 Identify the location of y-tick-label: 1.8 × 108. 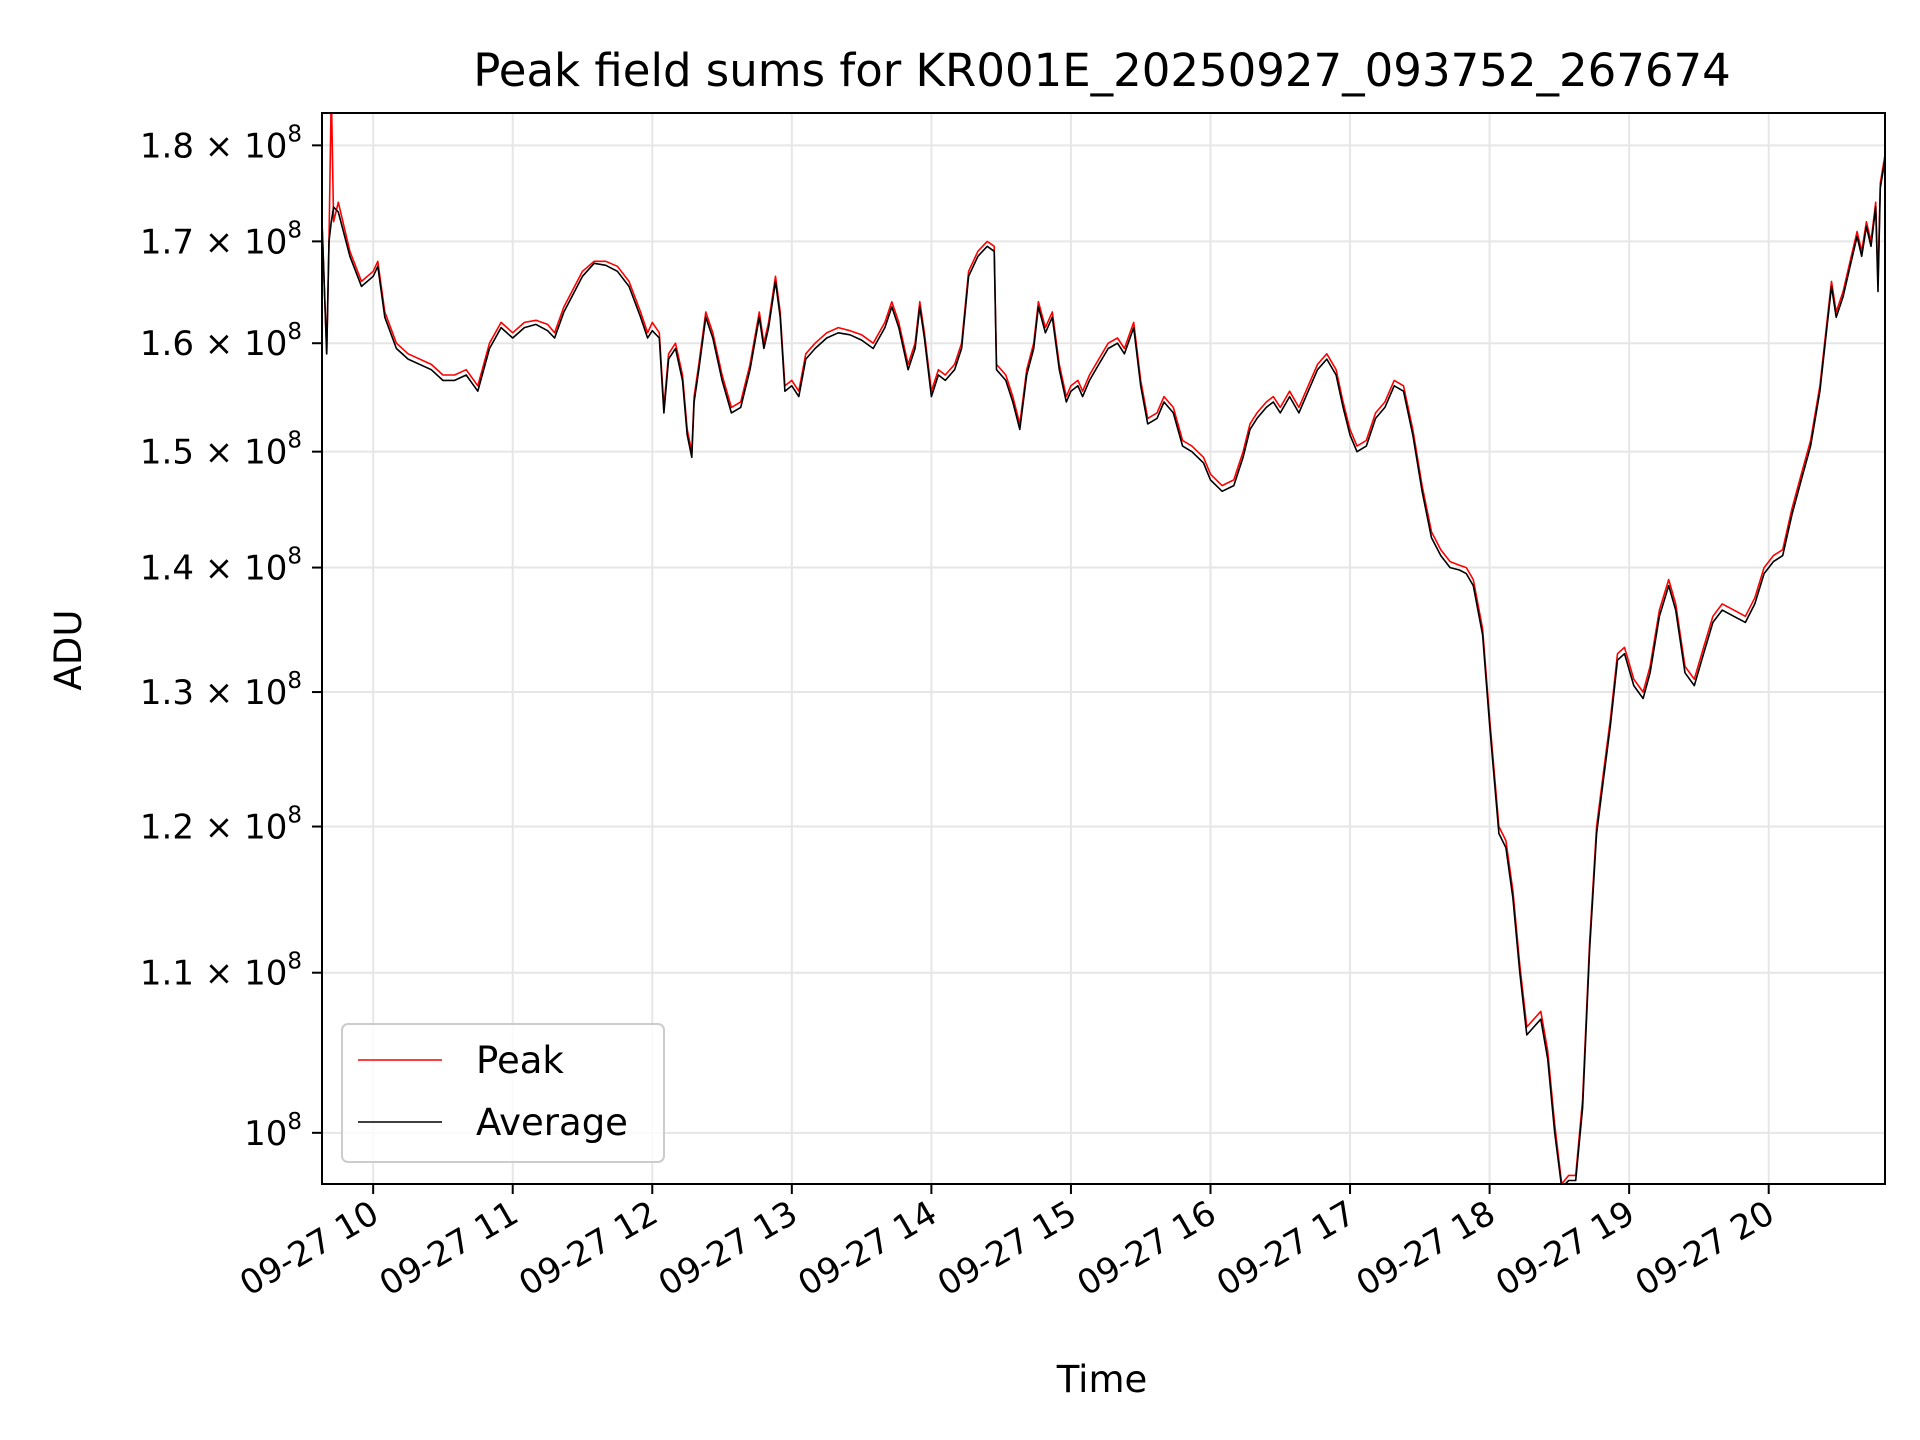
(221, 143).